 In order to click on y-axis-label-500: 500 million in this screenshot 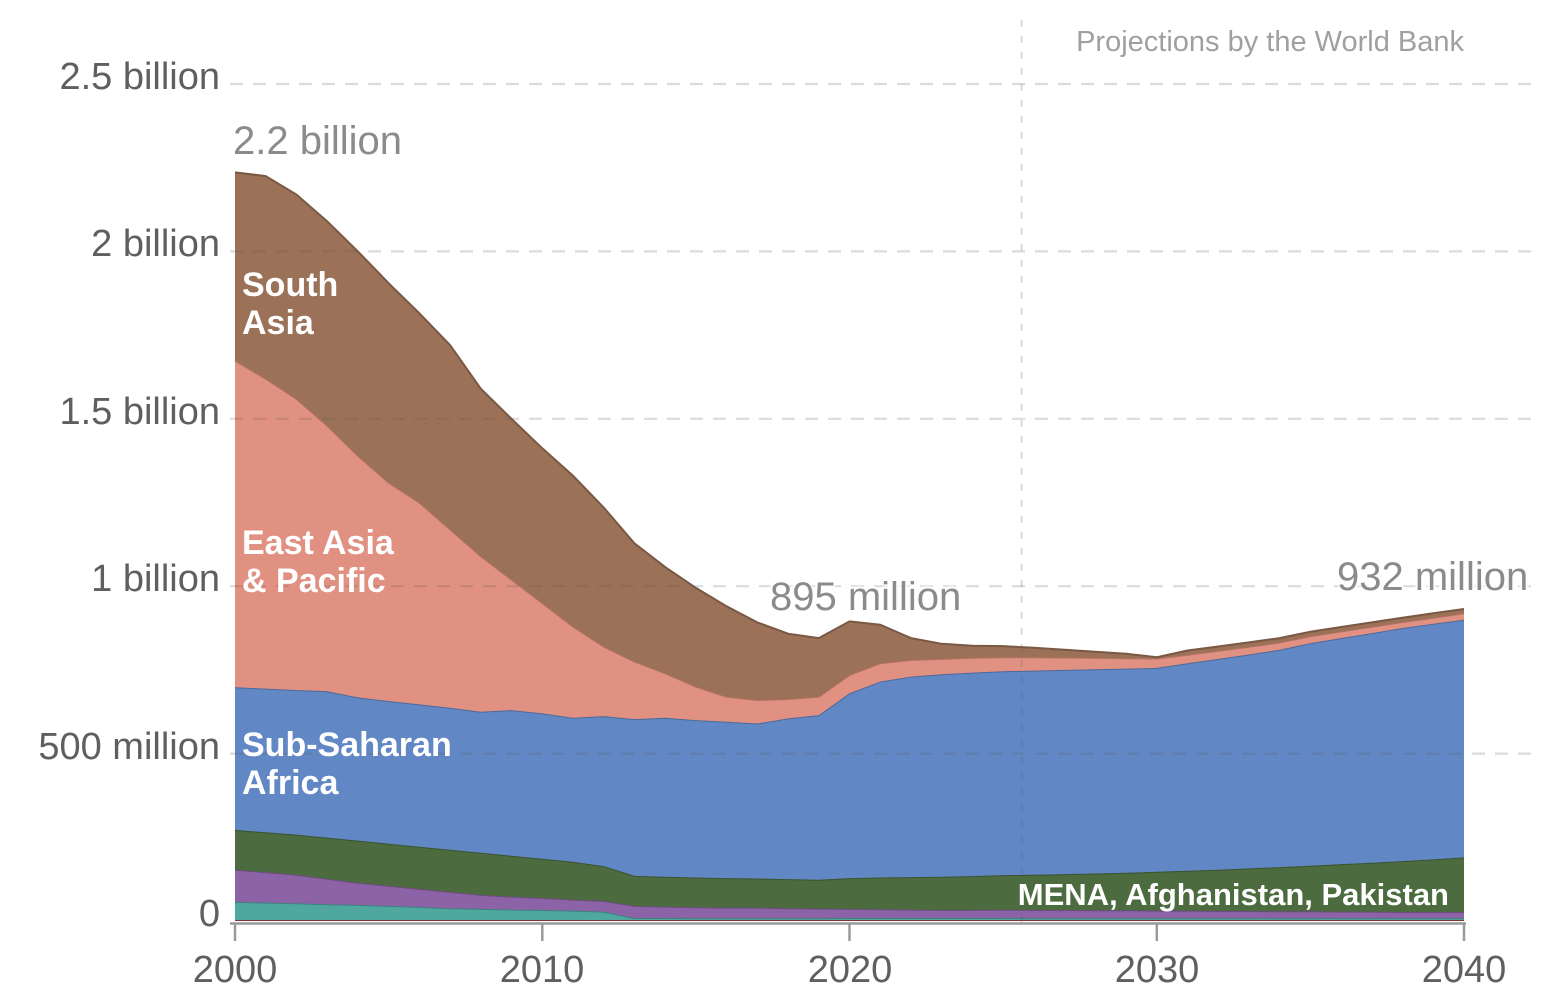, I will do `click(129, 747)`.